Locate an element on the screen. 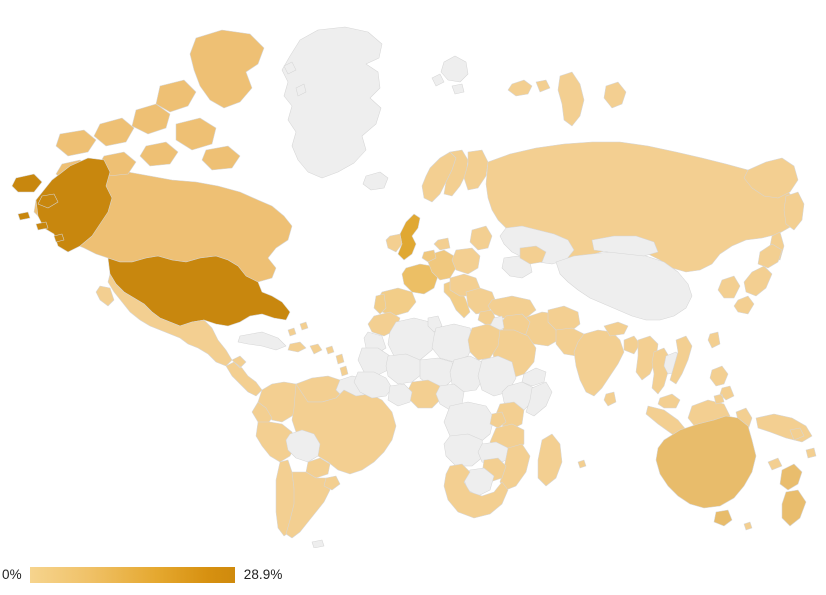 The height and width of the screenshot is (595, 826). region-denmark is located at coordinates (442, 244).